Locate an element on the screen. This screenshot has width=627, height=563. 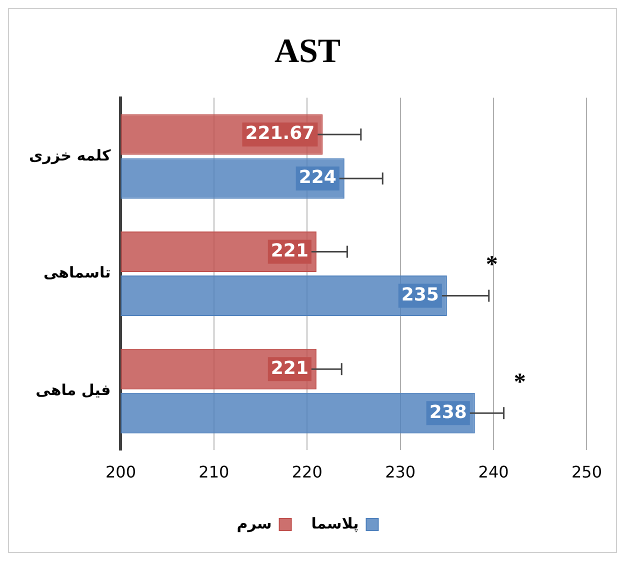
x-tick-label: 230 is located at coordinates (400, 472).